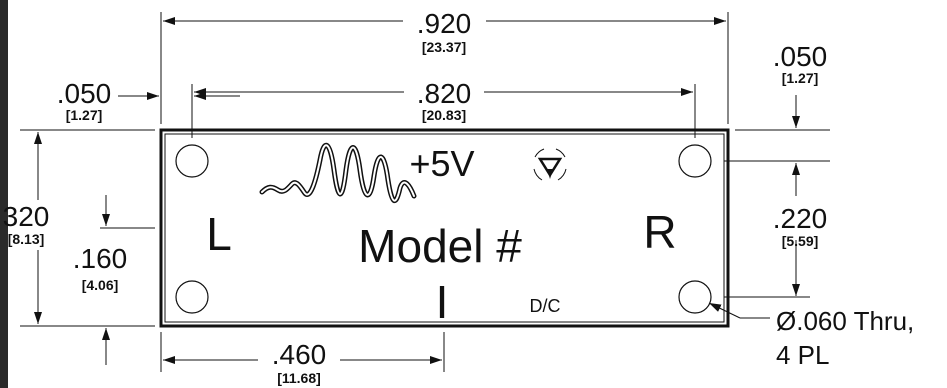 This screenshot has height=388, width=947. What do you see at coordinates (659, 232) in the screenshot?
I see `right-terminal-label: R` at bounding box center [659, 232].